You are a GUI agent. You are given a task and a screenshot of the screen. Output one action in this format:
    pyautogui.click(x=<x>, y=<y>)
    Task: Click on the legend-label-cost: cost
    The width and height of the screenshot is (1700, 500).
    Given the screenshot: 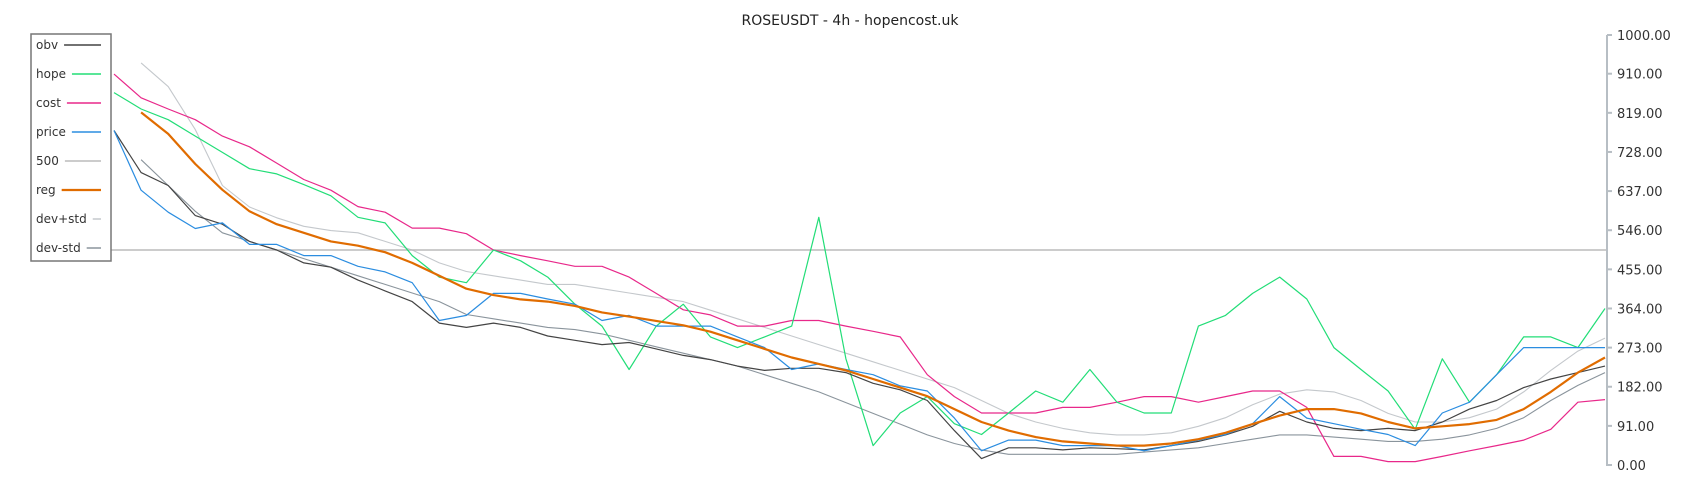 What is the action you would take?
    pyautogui.click(x=48, y=103)
    